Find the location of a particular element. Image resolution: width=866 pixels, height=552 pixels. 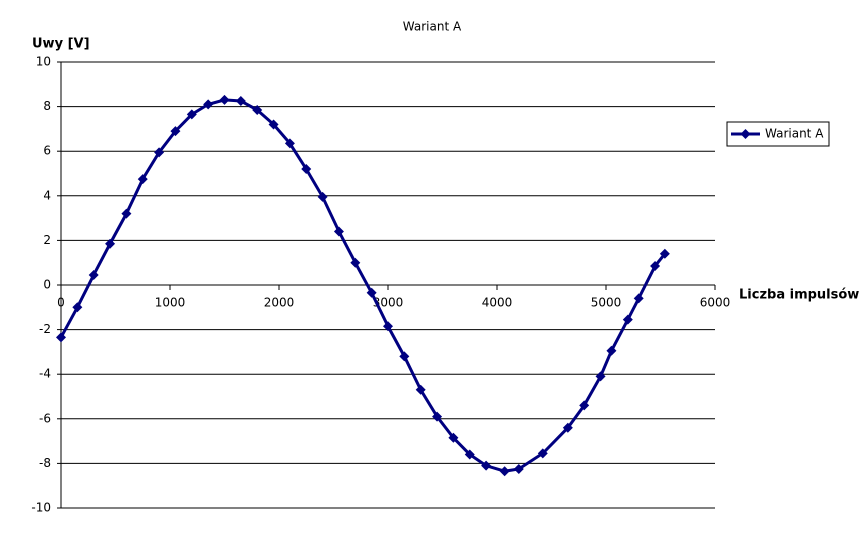

y-tick-label: 4 is located at coordinates (47, 195).